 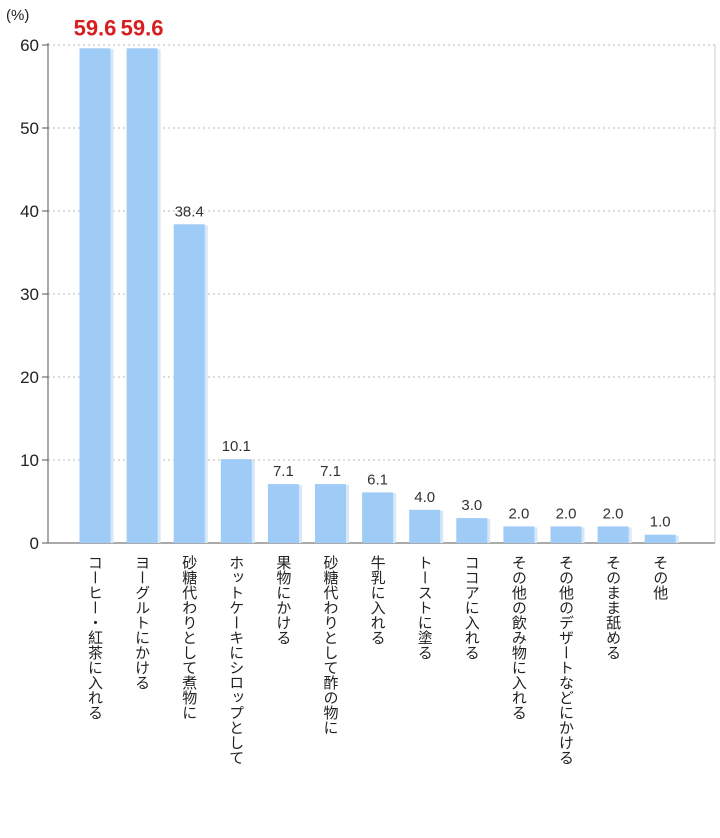 I want to click on category-label: ヨーグルトにかける, so click(x=142, y=622).